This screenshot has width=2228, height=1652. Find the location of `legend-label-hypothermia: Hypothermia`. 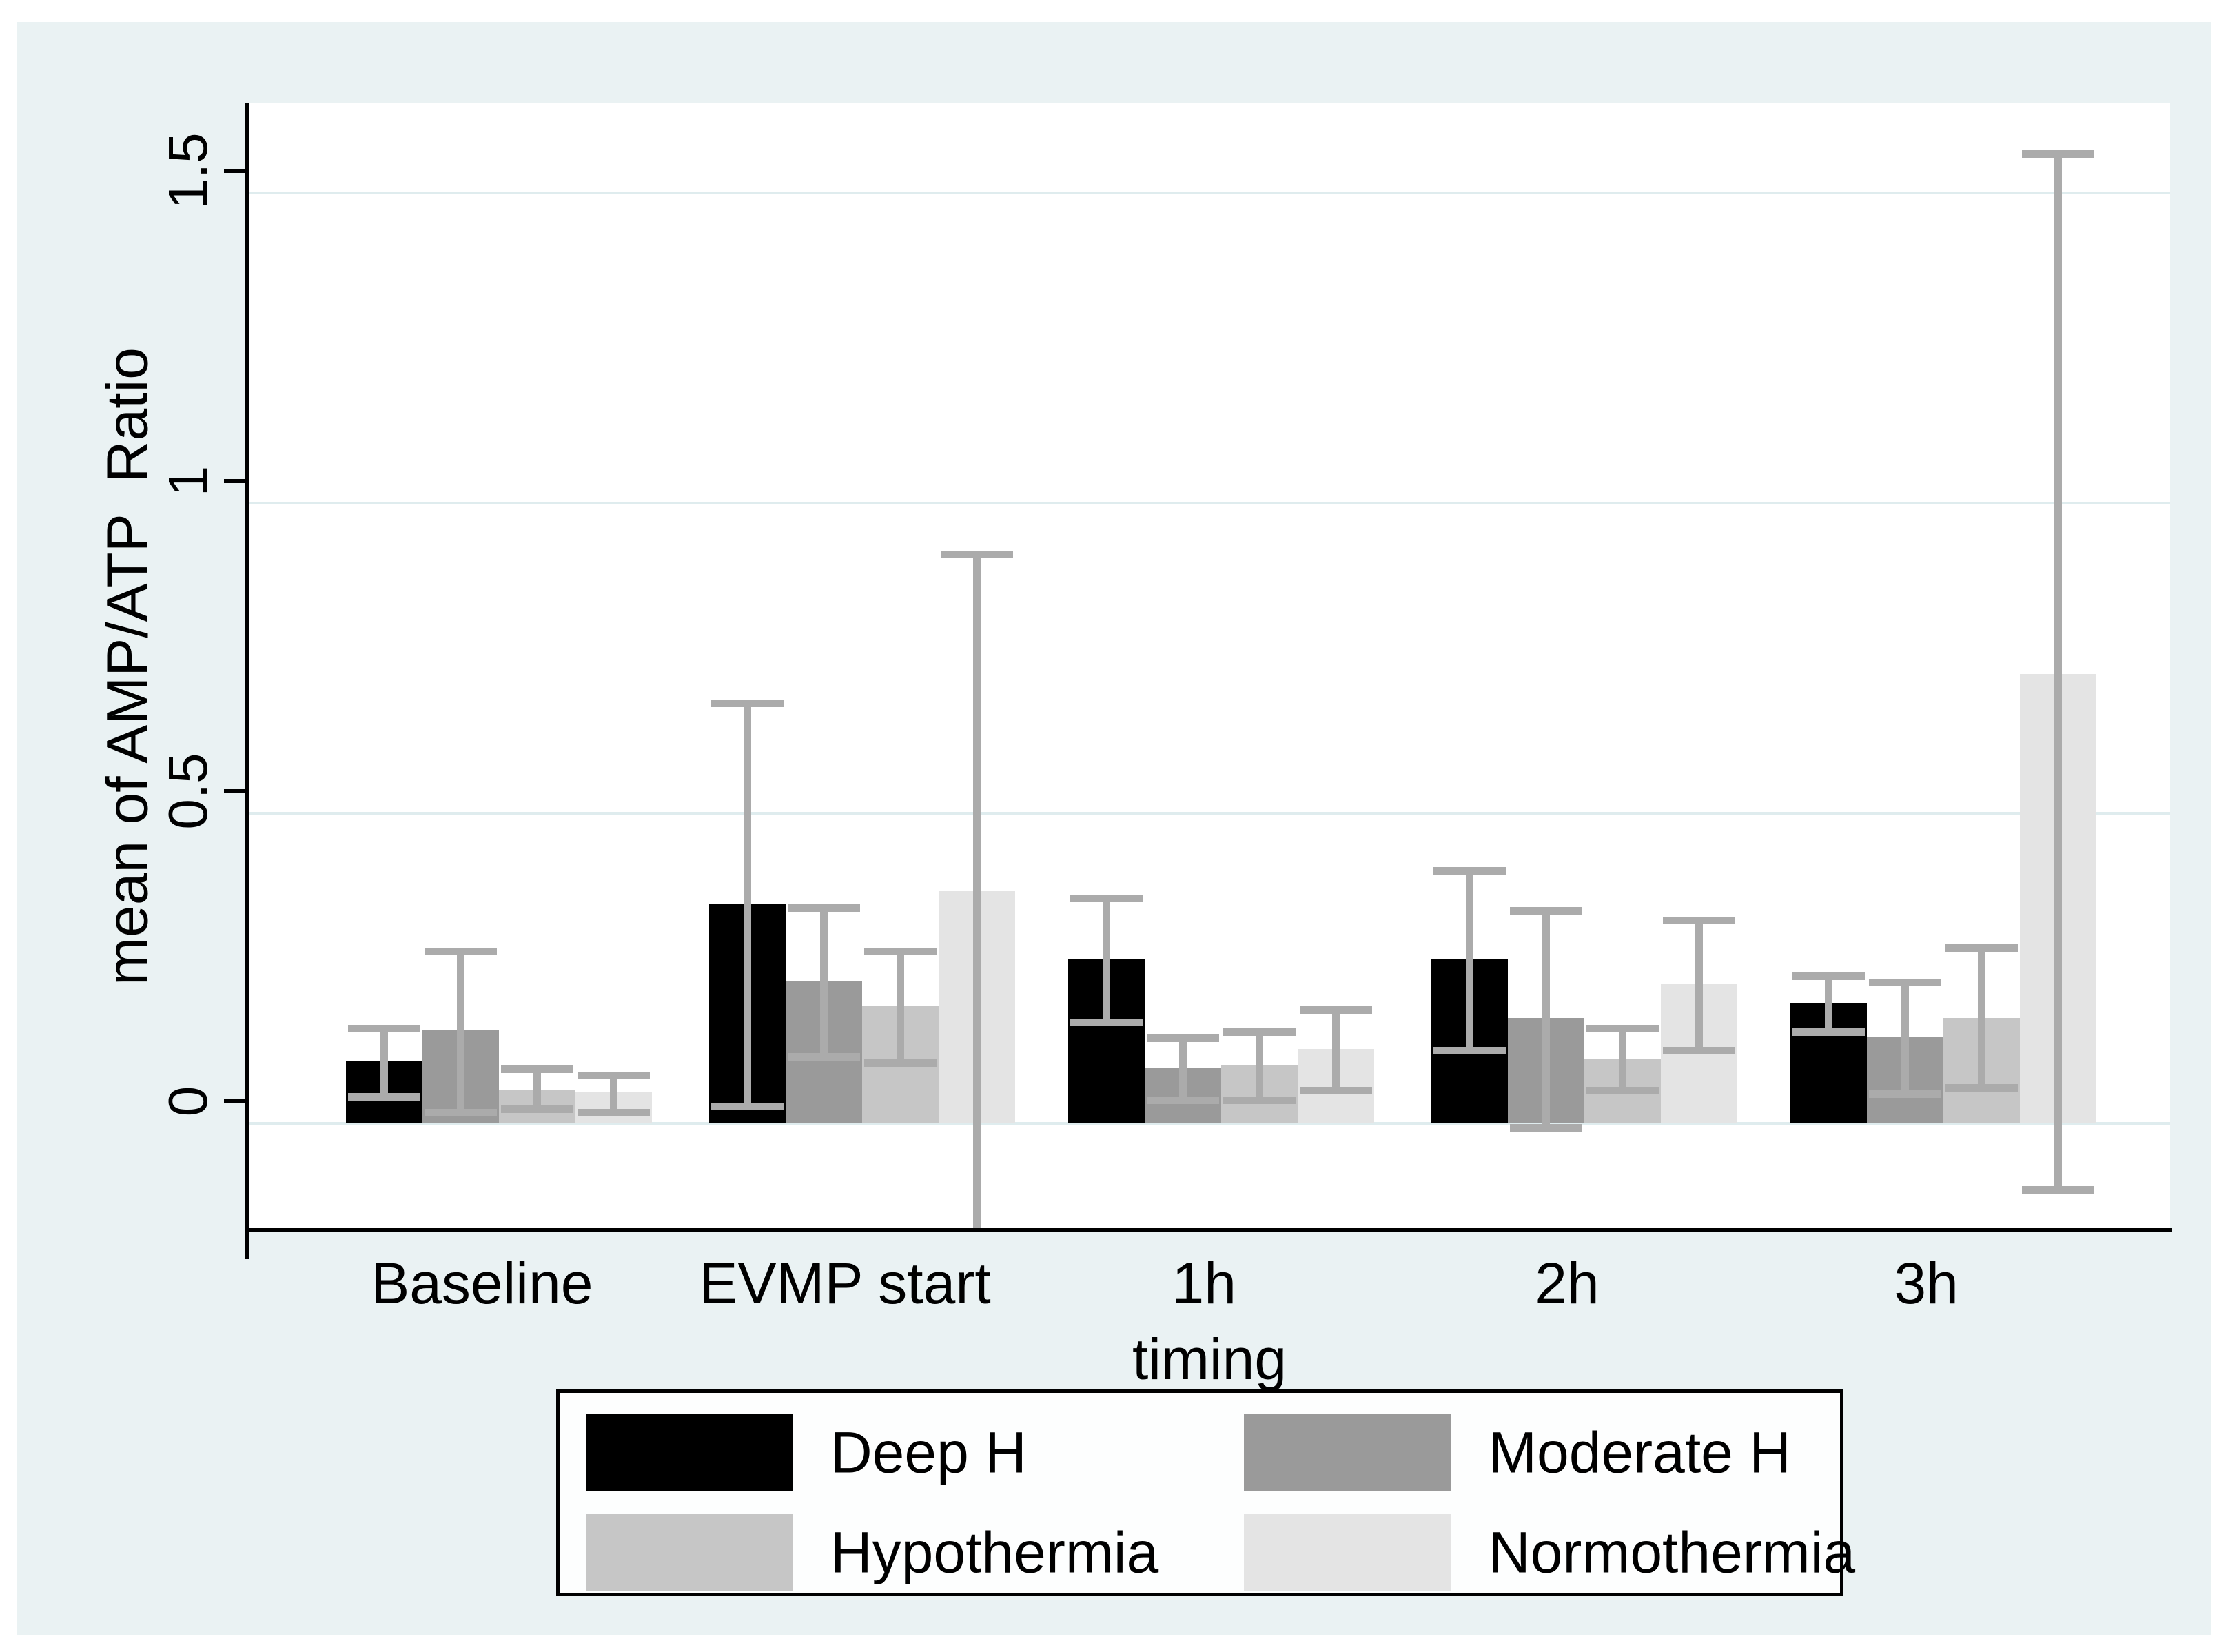

legend-label-hypothermia: Hypothermia is located at coordinates (994, 1552).